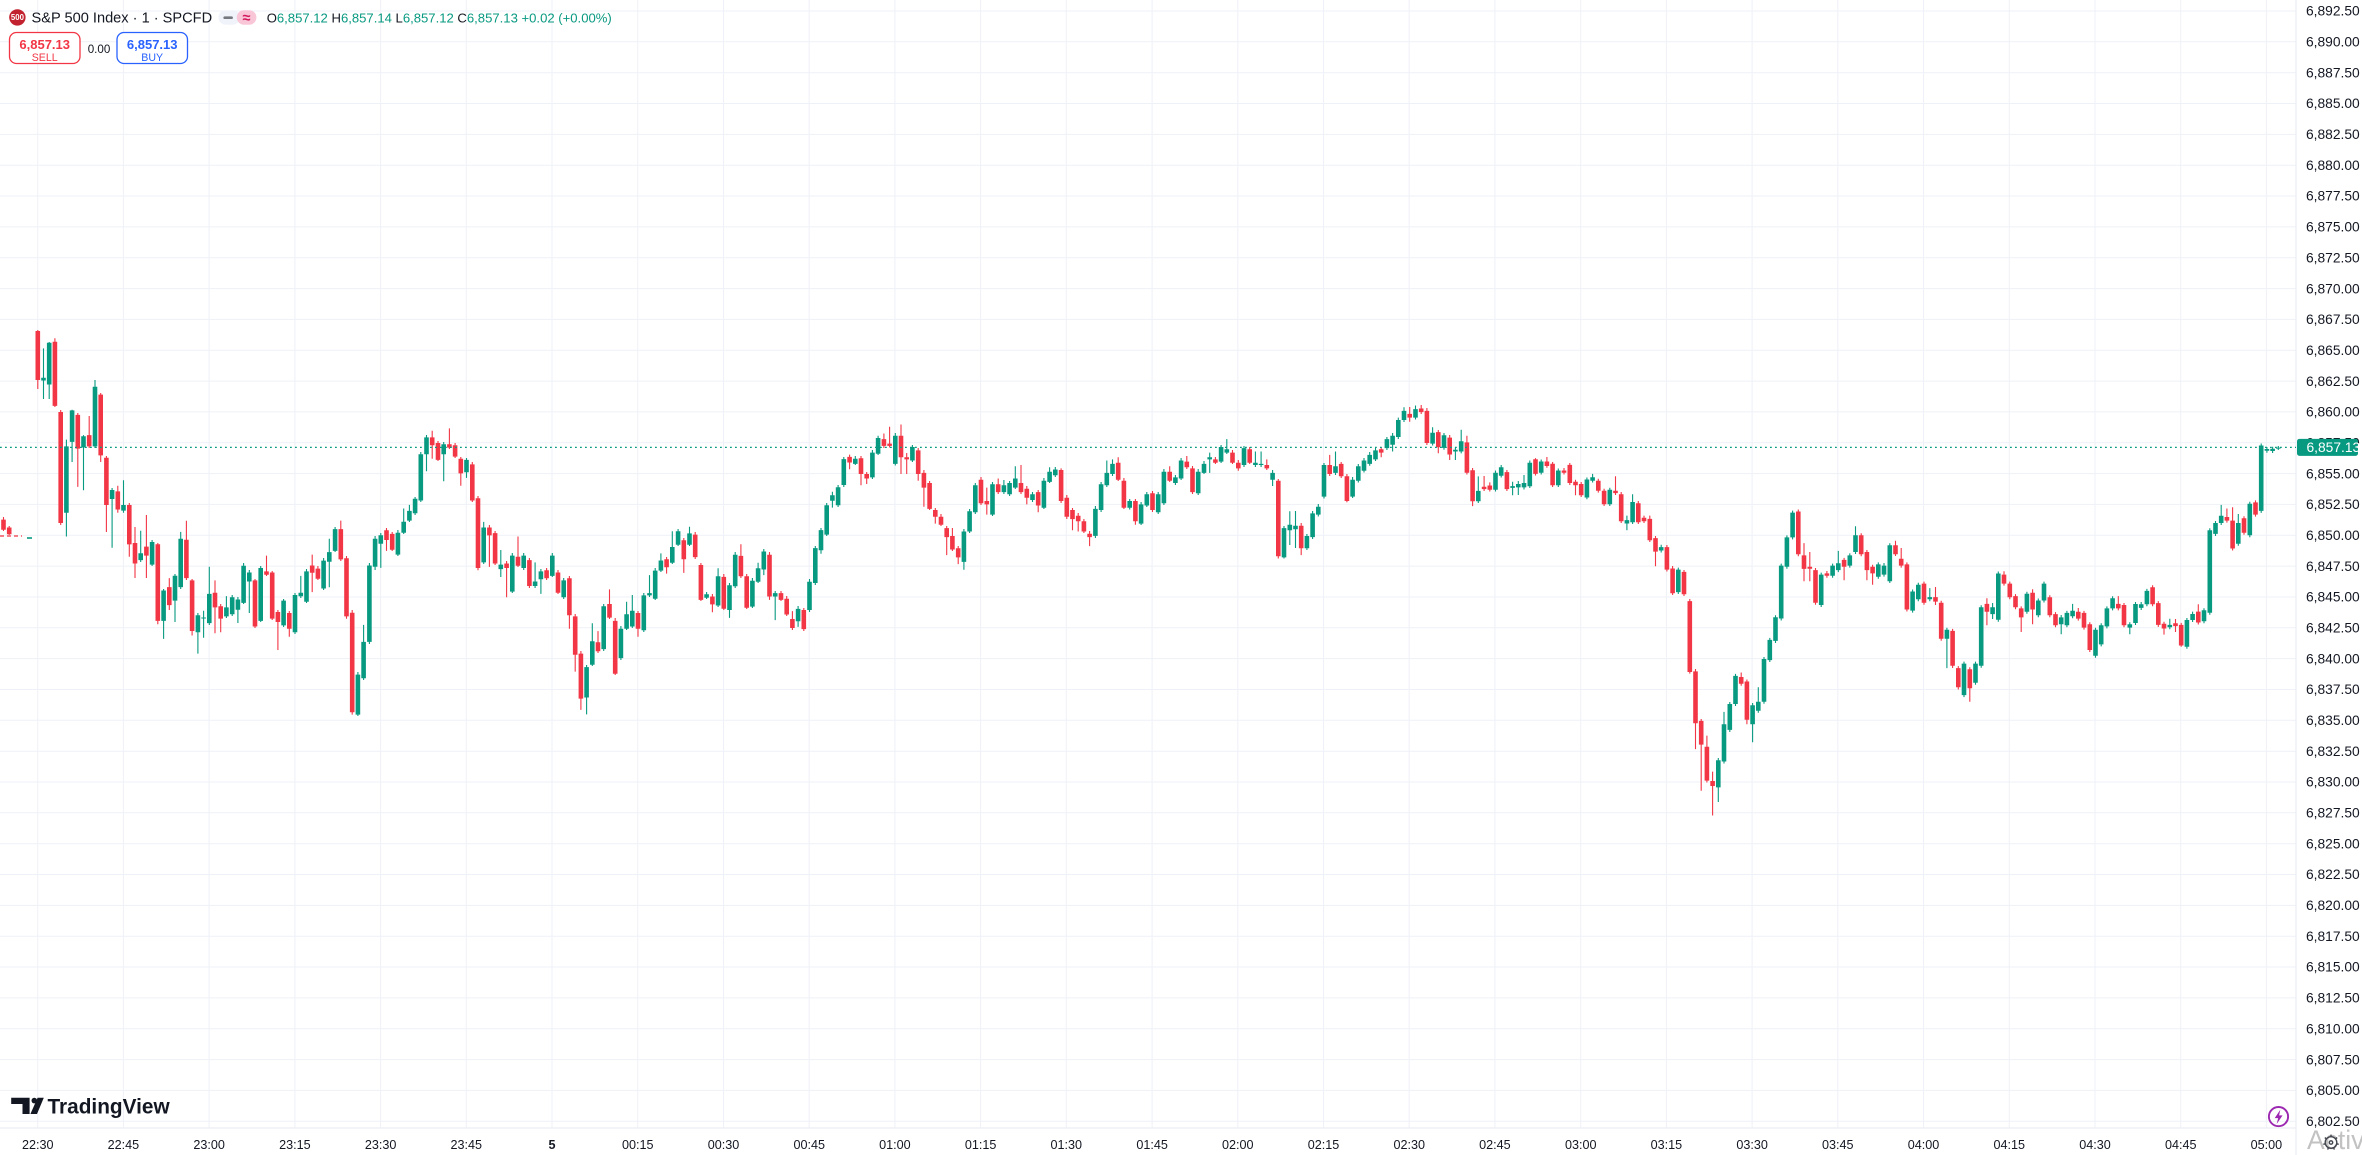  Describe the element at coordinates (1838, 1145) in the screenshot. I see `svg-text: 03:45` at that location.